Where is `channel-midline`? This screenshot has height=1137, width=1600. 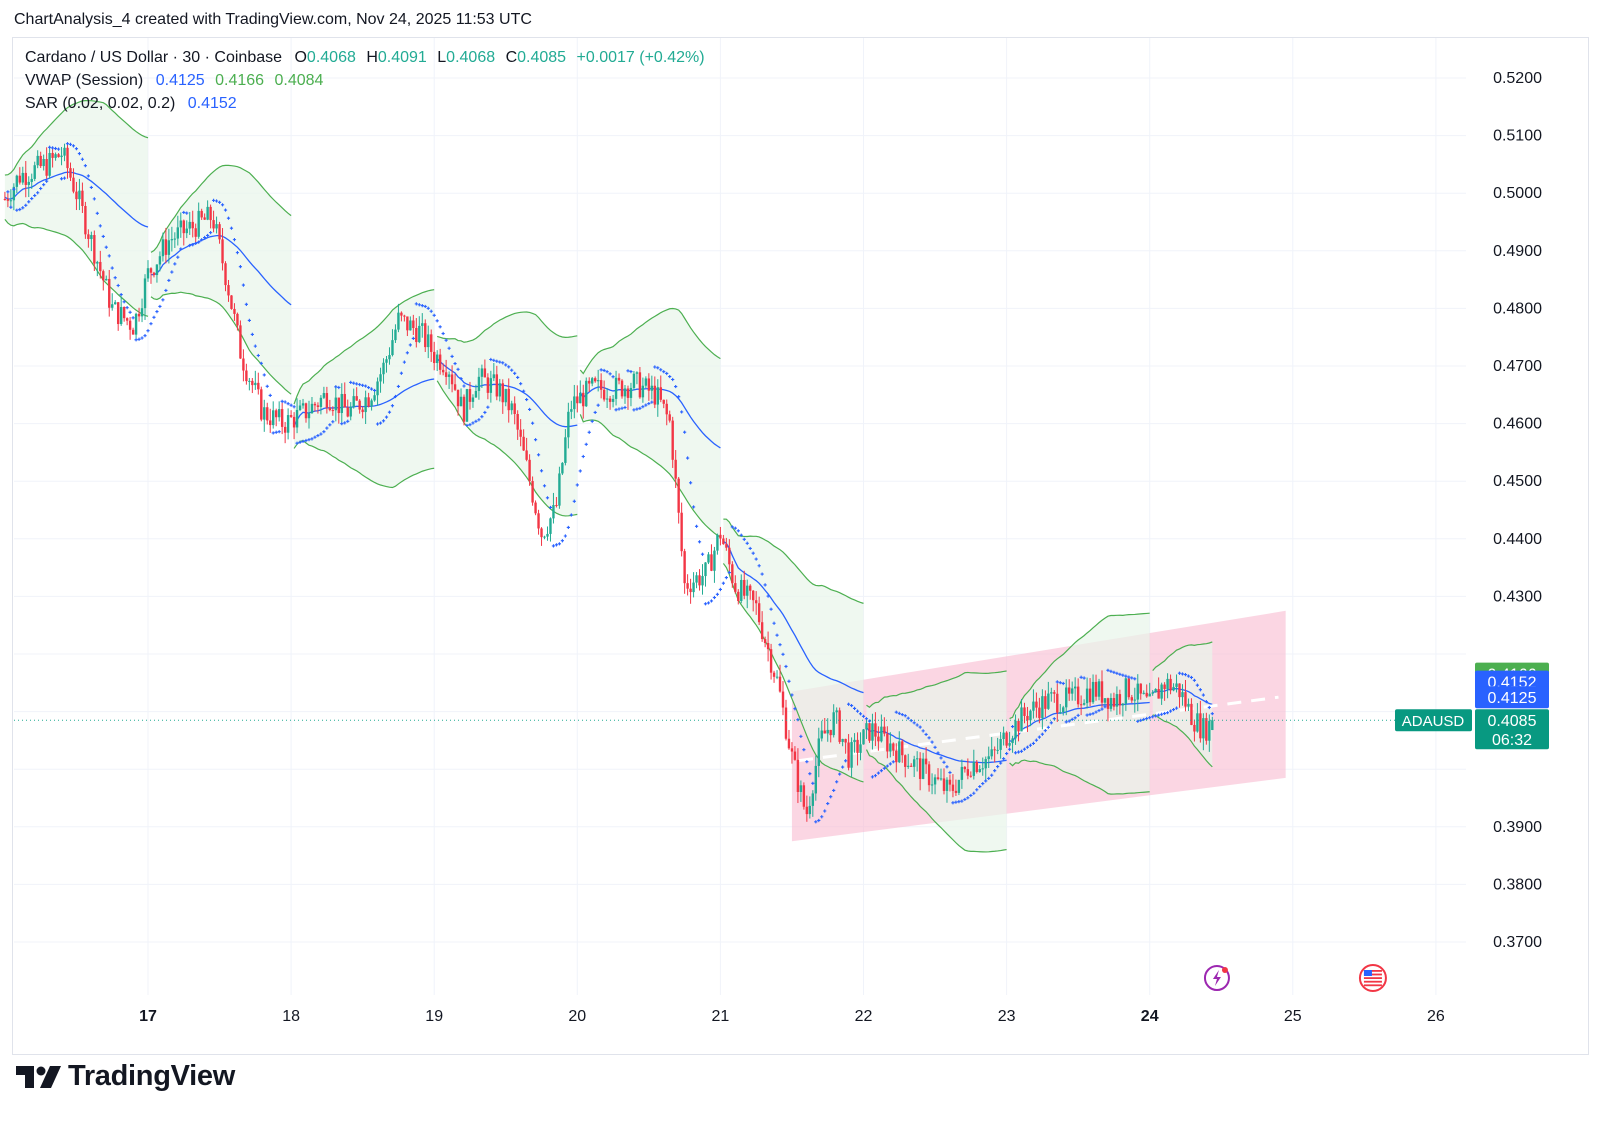 channel-midline is located at coordinates (1038, 729).